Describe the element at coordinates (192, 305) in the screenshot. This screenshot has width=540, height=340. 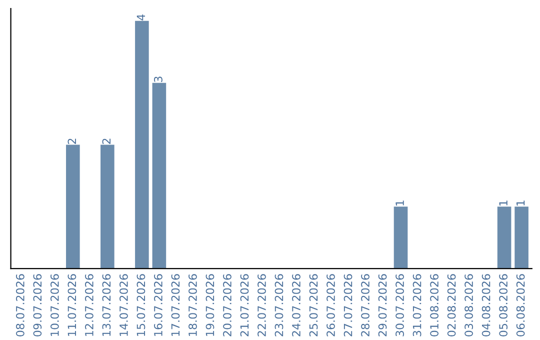
I see `x-tick-label: 18.07.2026` at that location.